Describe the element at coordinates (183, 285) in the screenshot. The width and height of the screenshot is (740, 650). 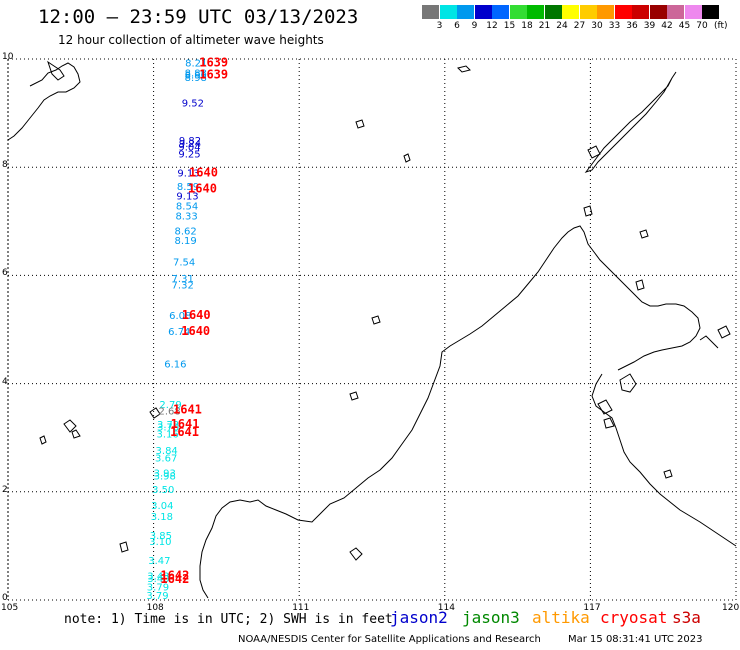
I see `wave-height-value: 7.32` at that location.